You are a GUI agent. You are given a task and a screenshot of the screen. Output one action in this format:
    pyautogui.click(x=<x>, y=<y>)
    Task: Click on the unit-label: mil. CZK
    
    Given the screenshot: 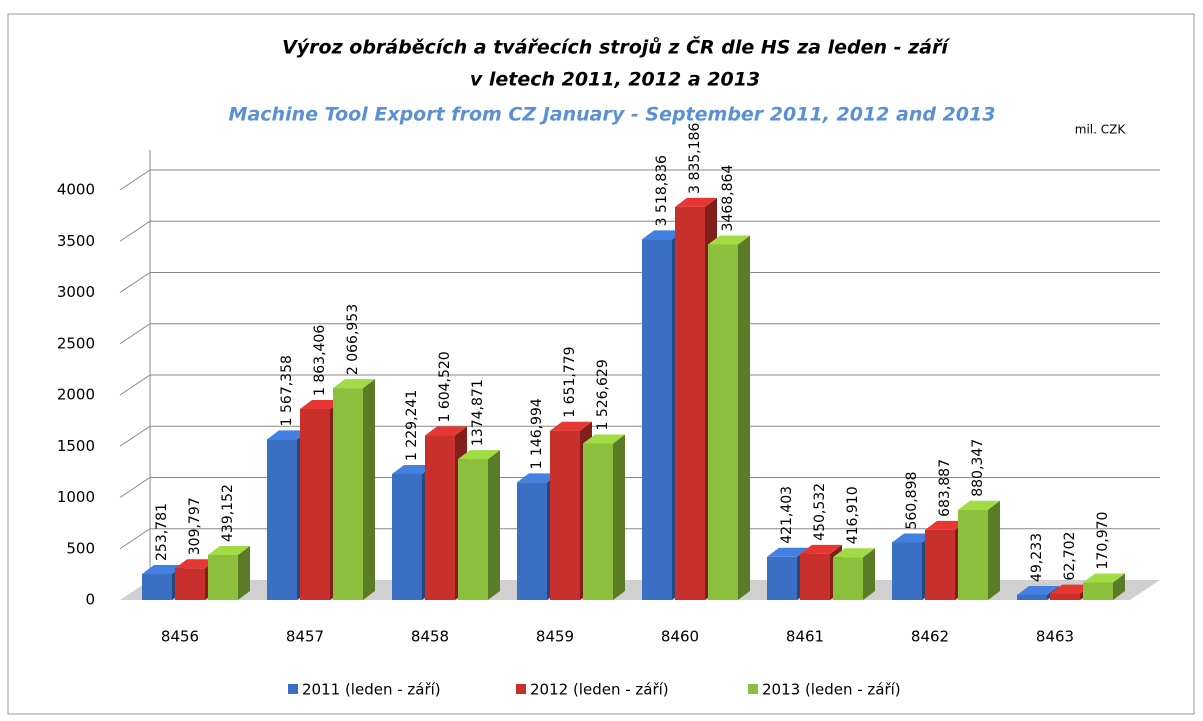 What is the action you would take?
    pyautogui.click(x=1101, y=130)
    